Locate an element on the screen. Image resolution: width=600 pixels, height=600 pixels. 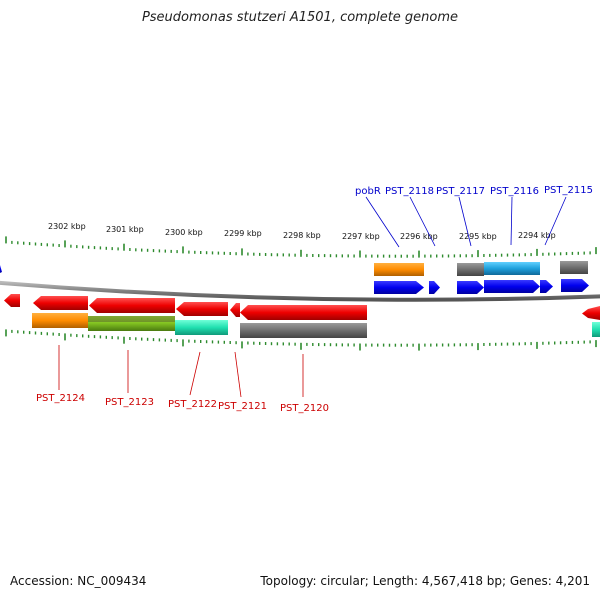
gene-label: pobR is located at coordinates (368, 191).